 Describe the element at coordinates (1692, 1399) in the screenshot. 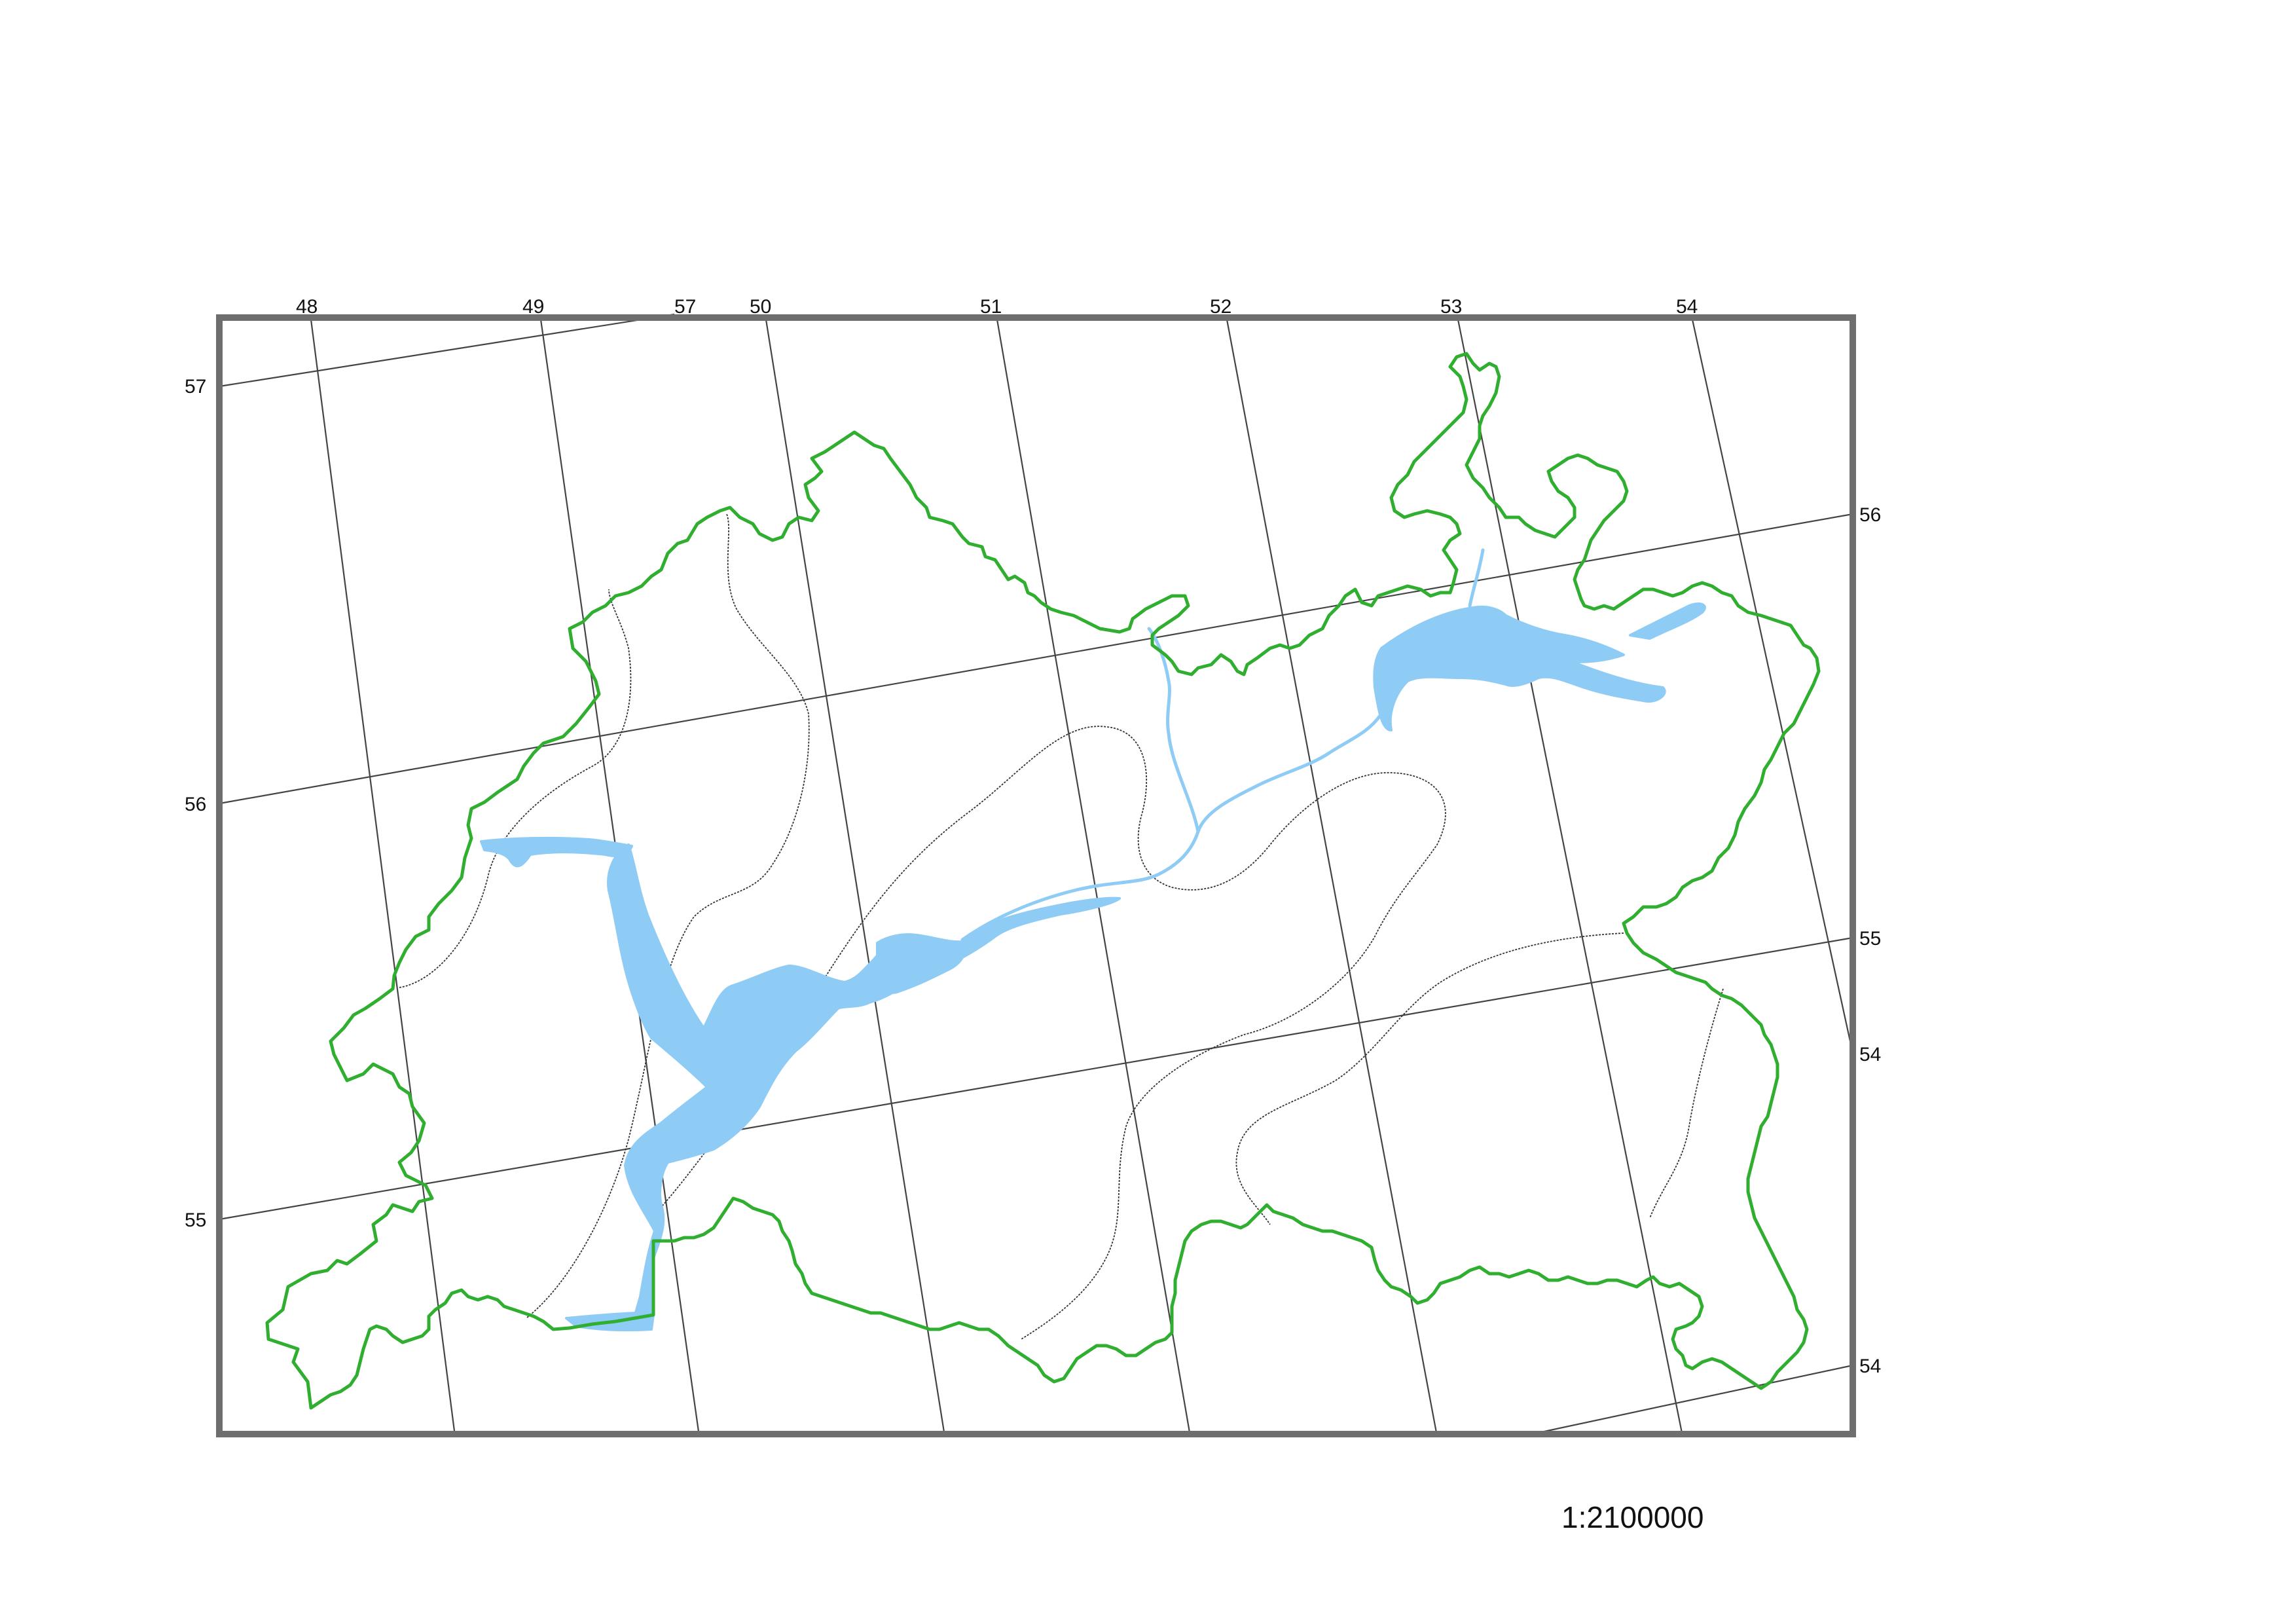

I see `parallel-54-bottom` at that location.